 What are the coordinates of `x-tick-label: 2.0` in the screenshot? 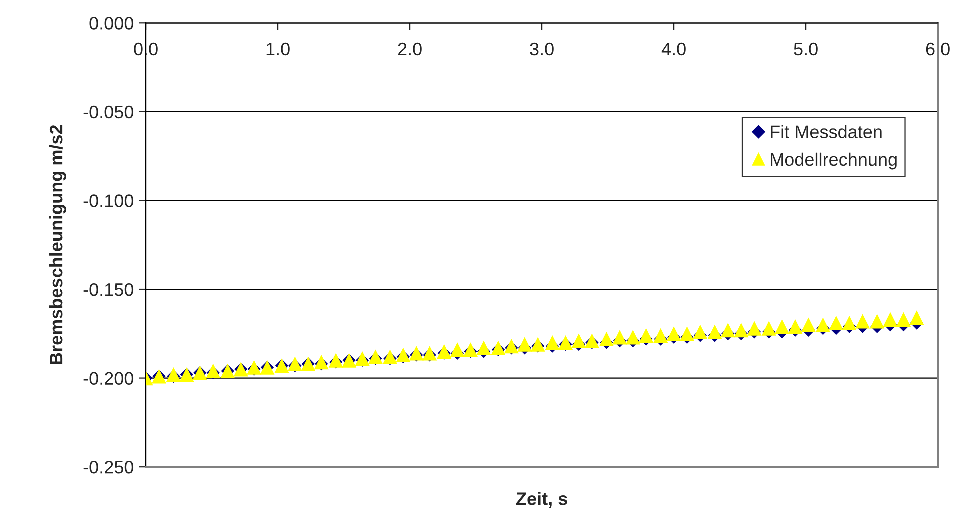 It's located at (410, 49).